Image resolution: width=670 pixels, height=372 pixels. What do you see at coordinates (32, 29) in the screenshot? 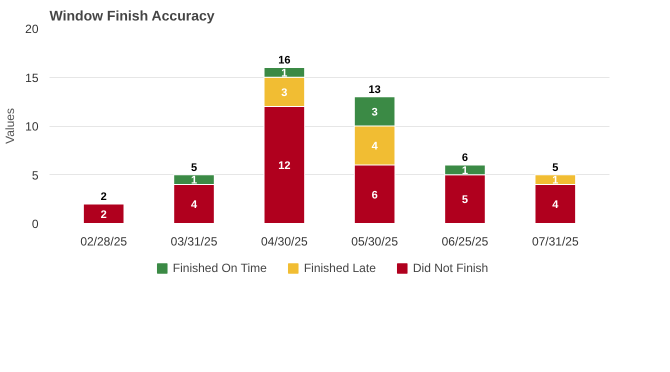
I see `y-tick-label: 20` at bounding box center [32, 29].